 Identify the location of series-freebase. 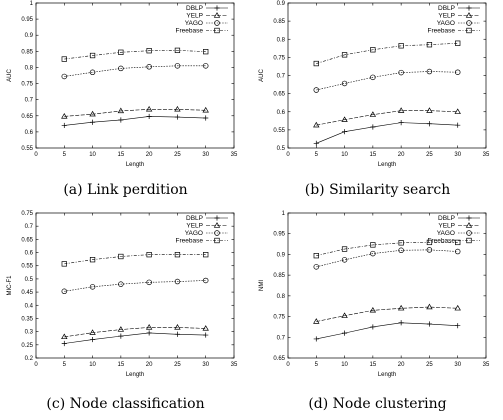
(135, 259).